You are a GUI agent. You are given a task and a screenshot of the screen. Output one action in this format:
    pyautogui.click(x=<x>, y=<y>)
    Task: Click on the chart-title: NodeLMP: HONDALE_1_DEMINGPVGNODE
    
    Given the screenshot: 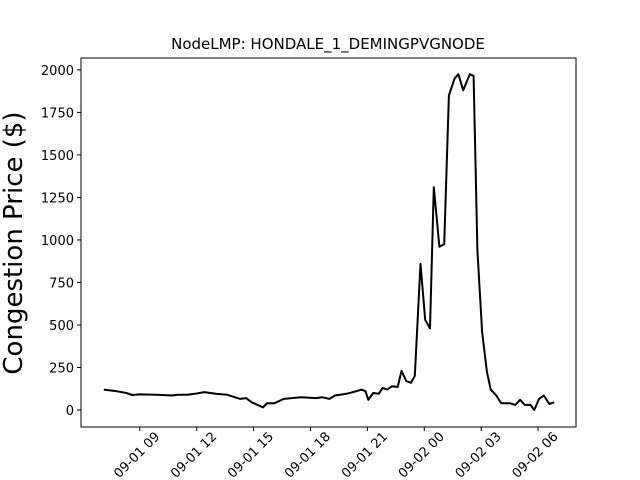 What is the action you would take?
    pyautogui.click(x=328, y=44)
    